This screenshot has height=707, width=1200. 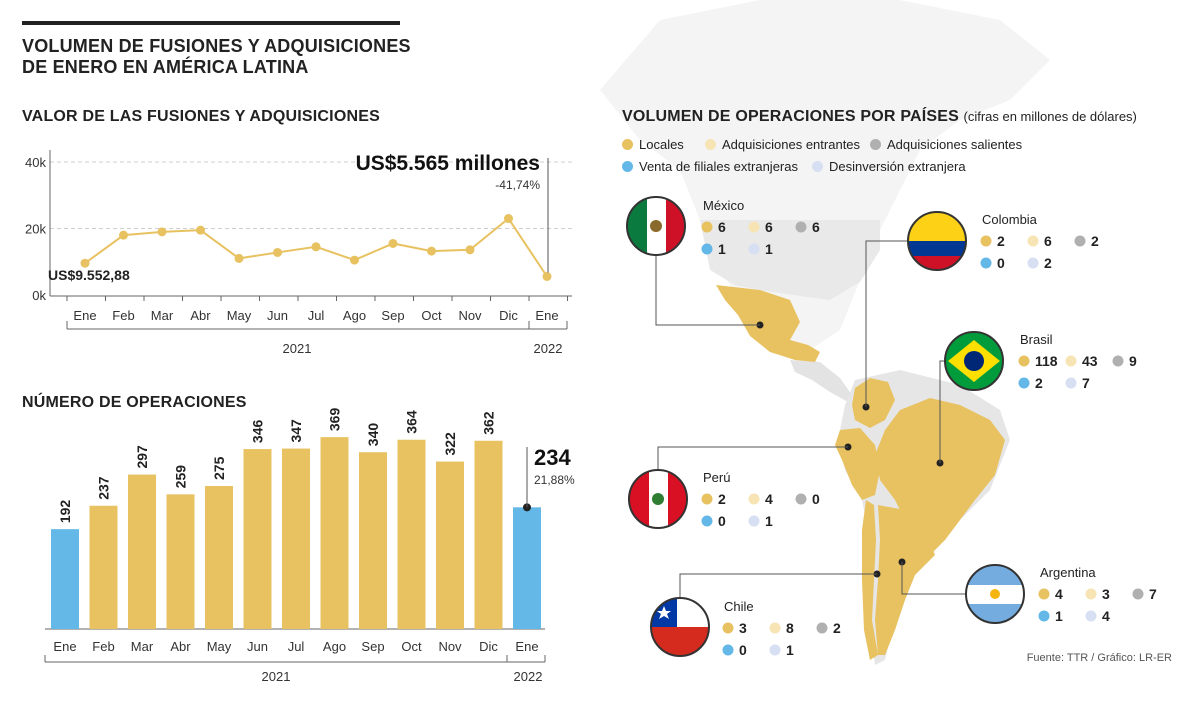 What do you see at coordinates (886, 323) in the screenshot?
I see `colombia-connector` at bounding box center [886, 323].